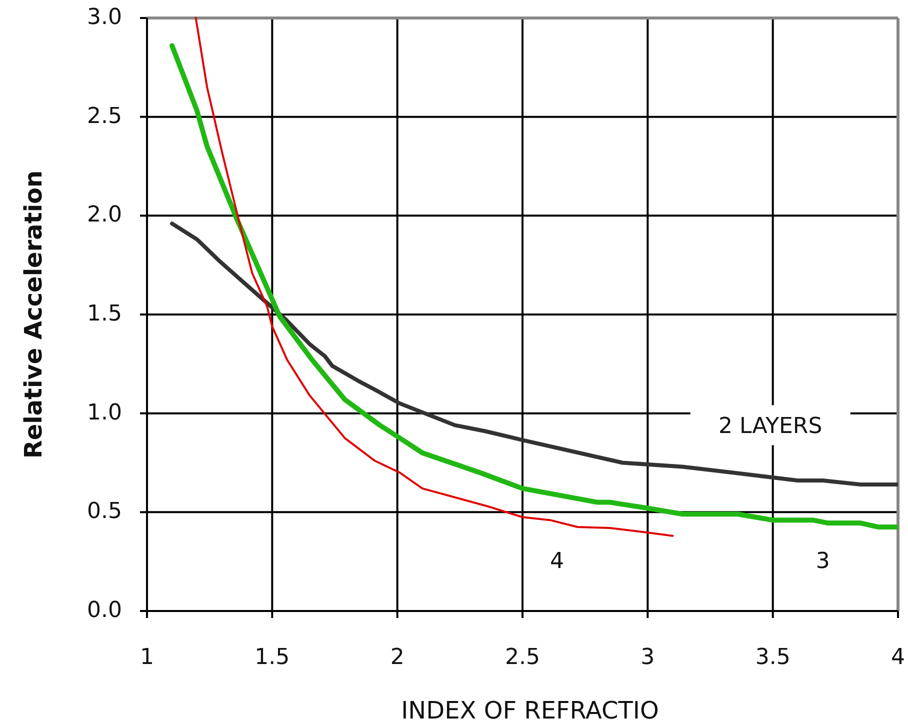  Describe the element at coordinates (397, 657) in the screenshot. I see `x-tick-label: 2` at that location.